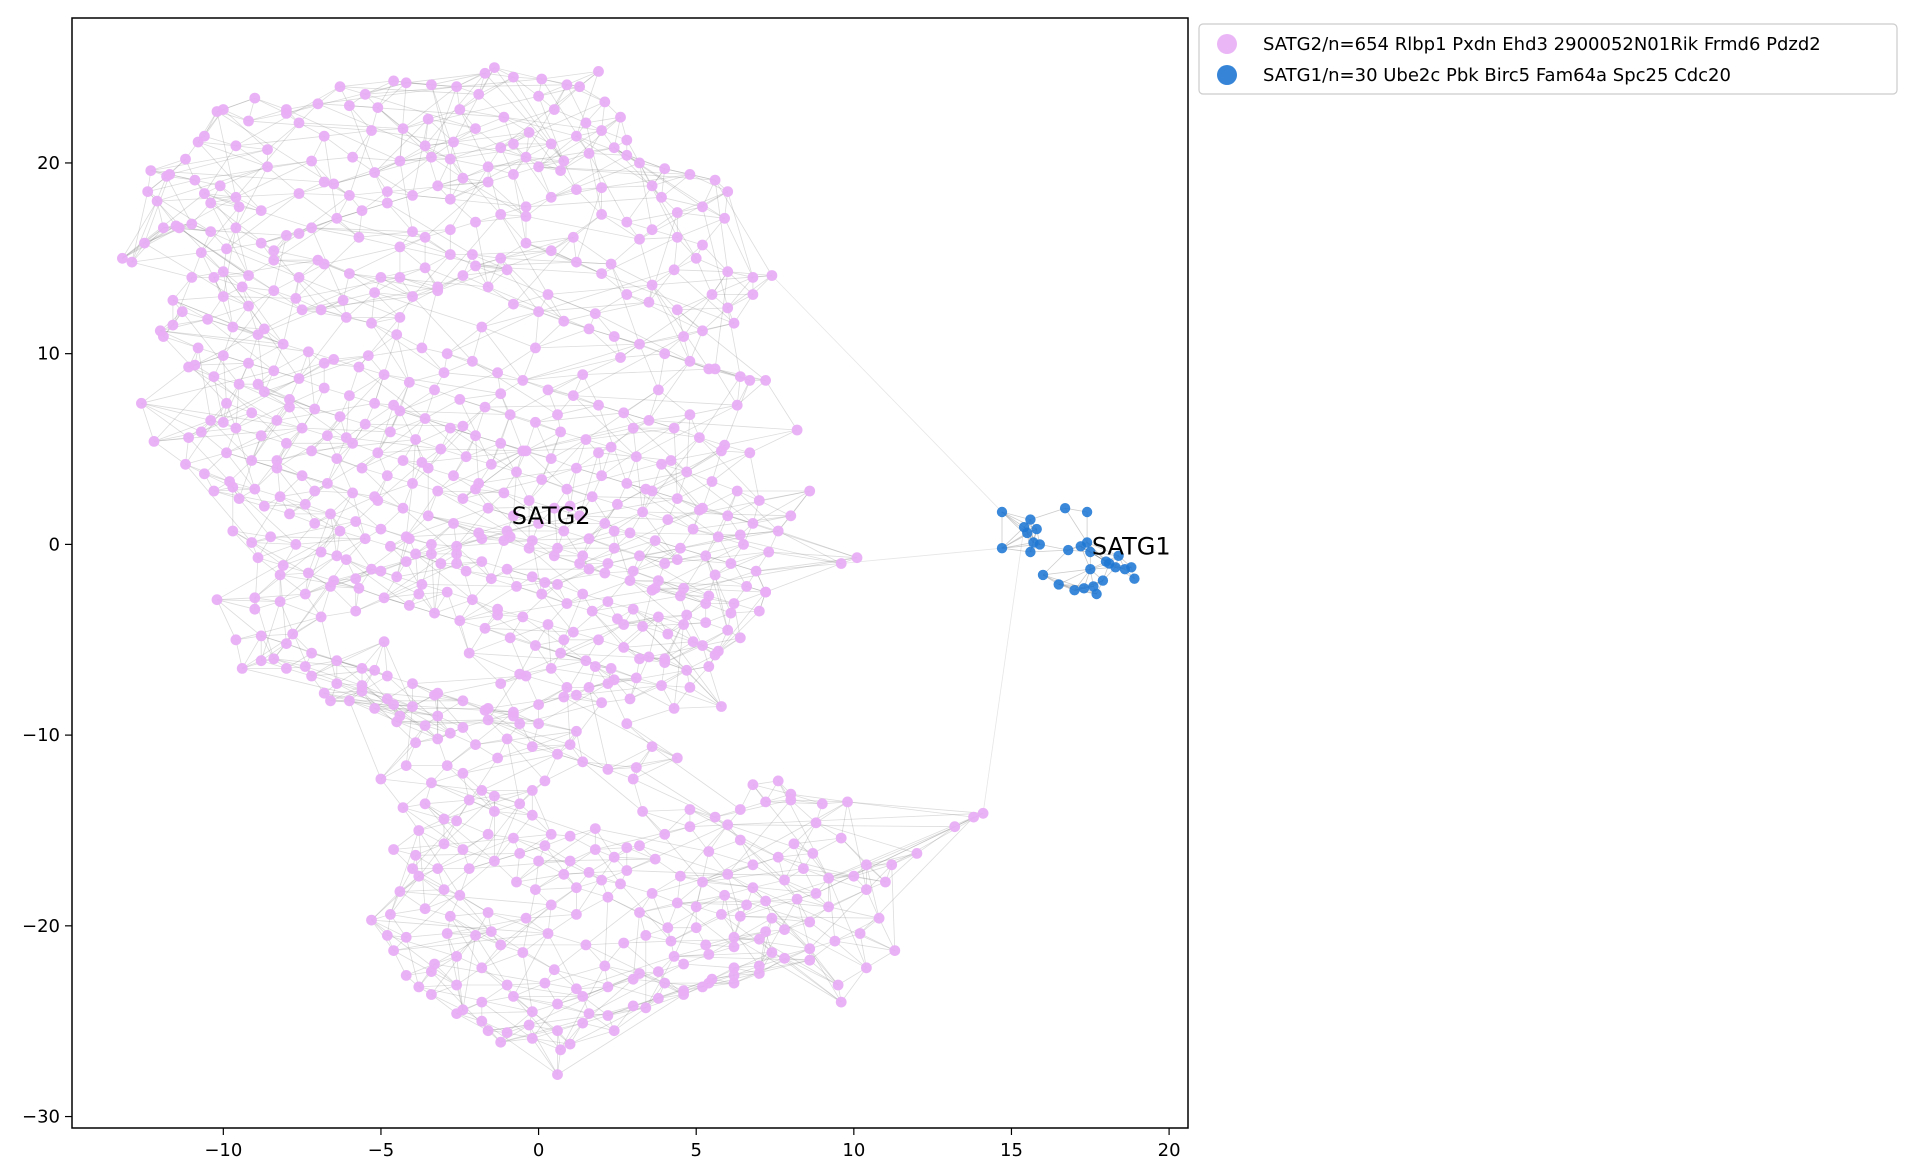 The width and height of the screenshot is (1907, 1174). I want to click on x-tick-label: 5, so click(695, 1150).